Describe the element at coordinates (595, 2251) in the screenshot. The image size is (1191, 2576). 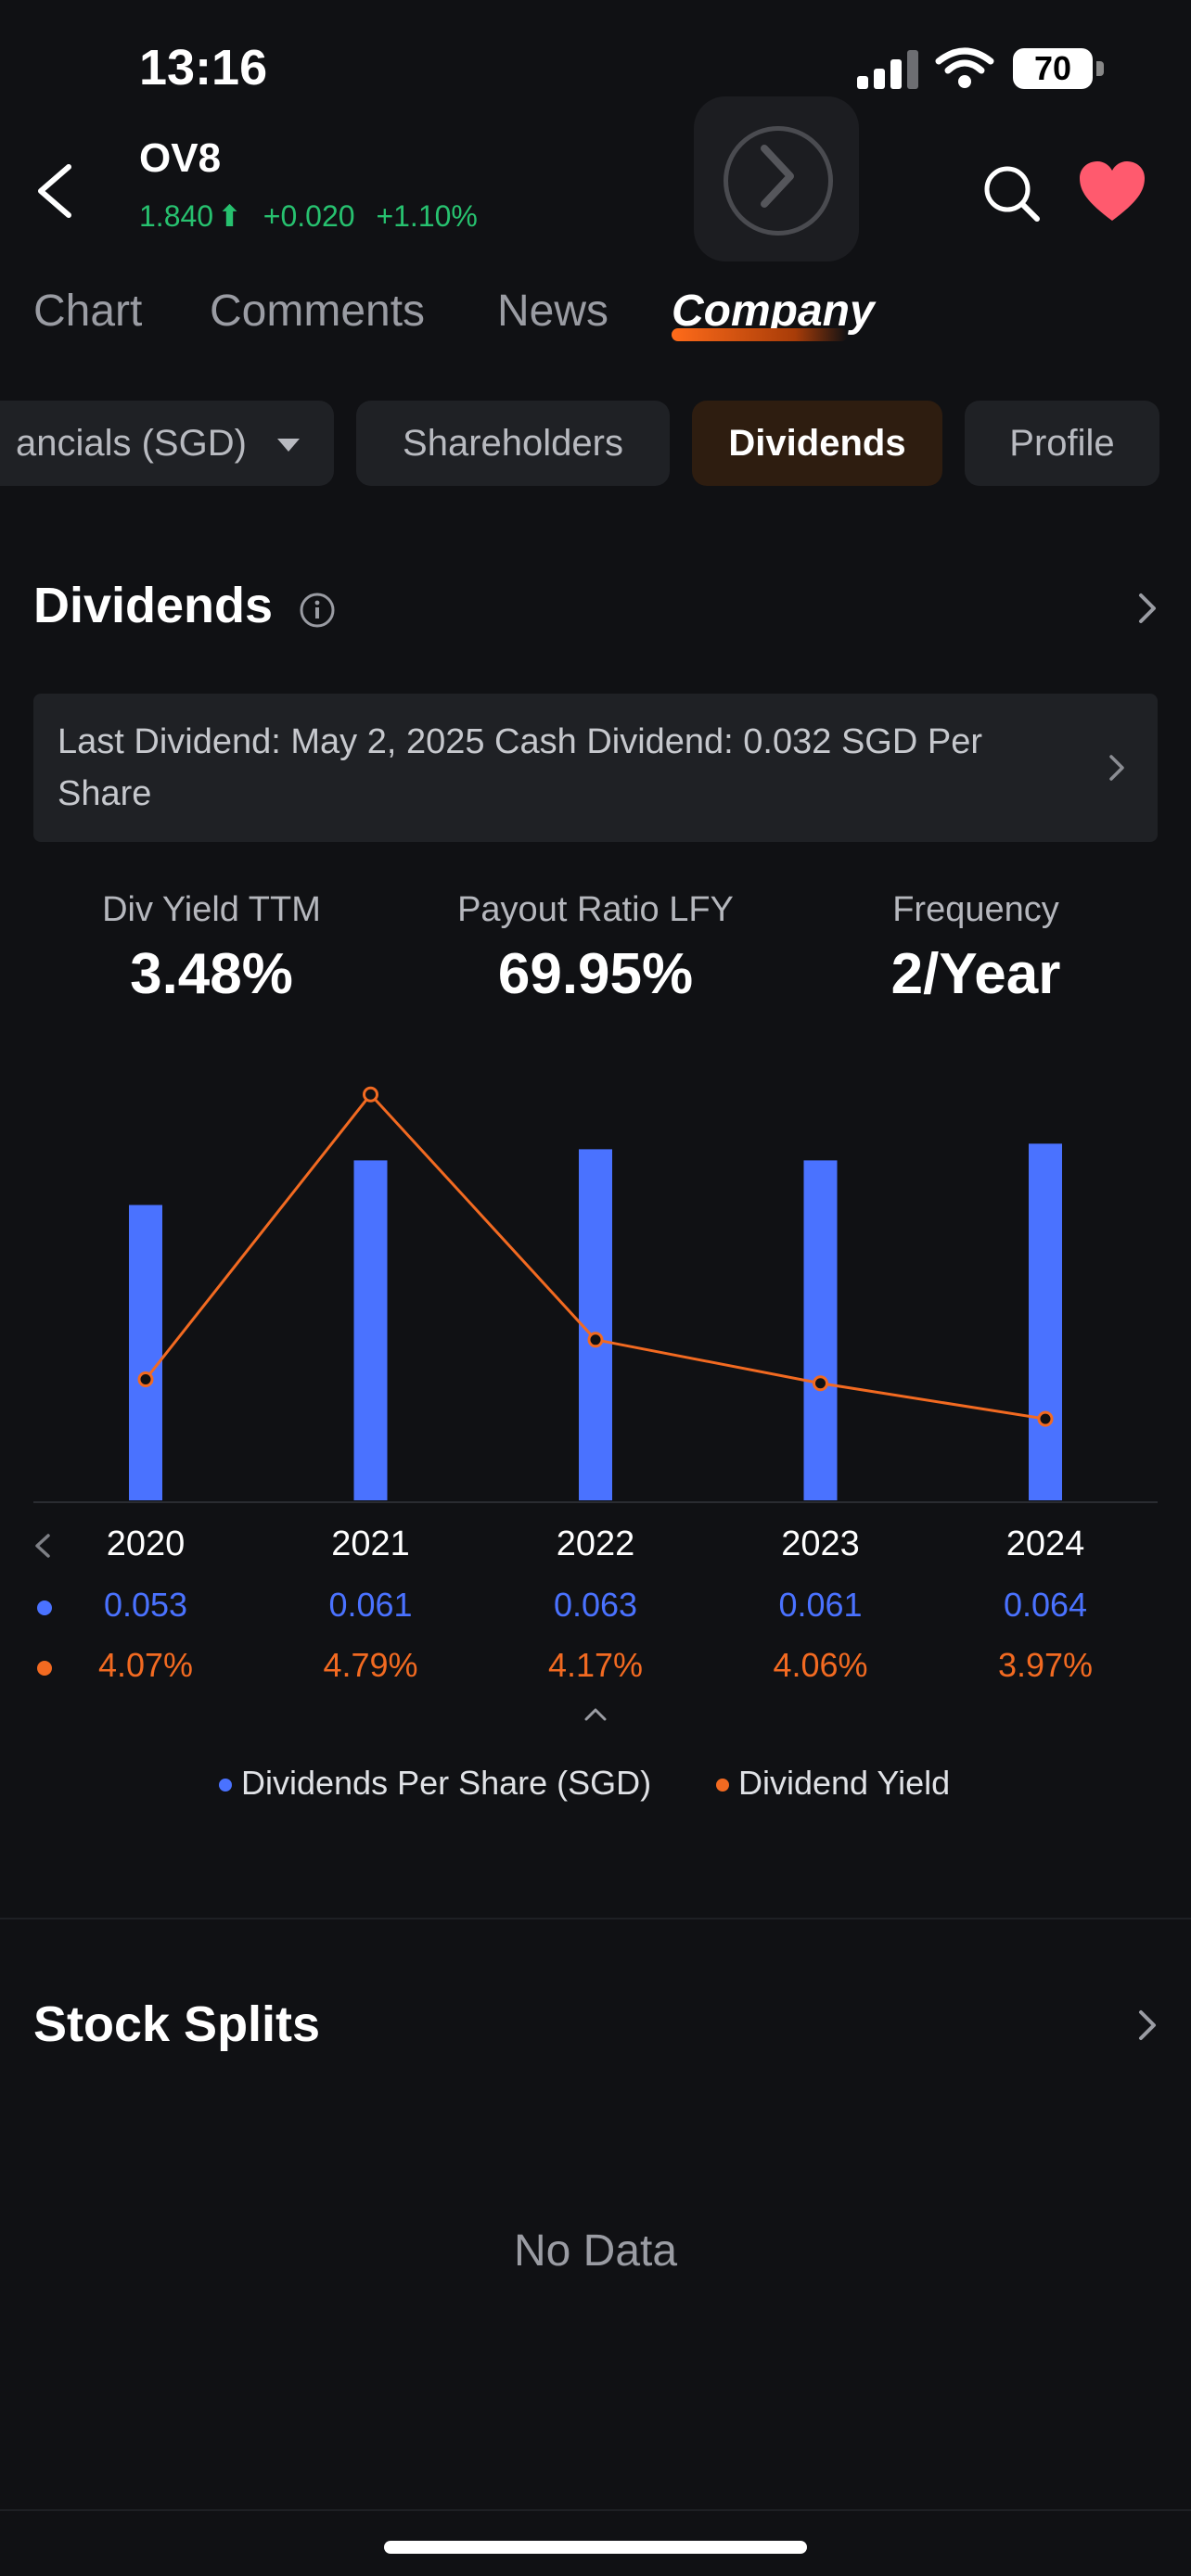
I see `stock-splits-empty: No Data` at that location.